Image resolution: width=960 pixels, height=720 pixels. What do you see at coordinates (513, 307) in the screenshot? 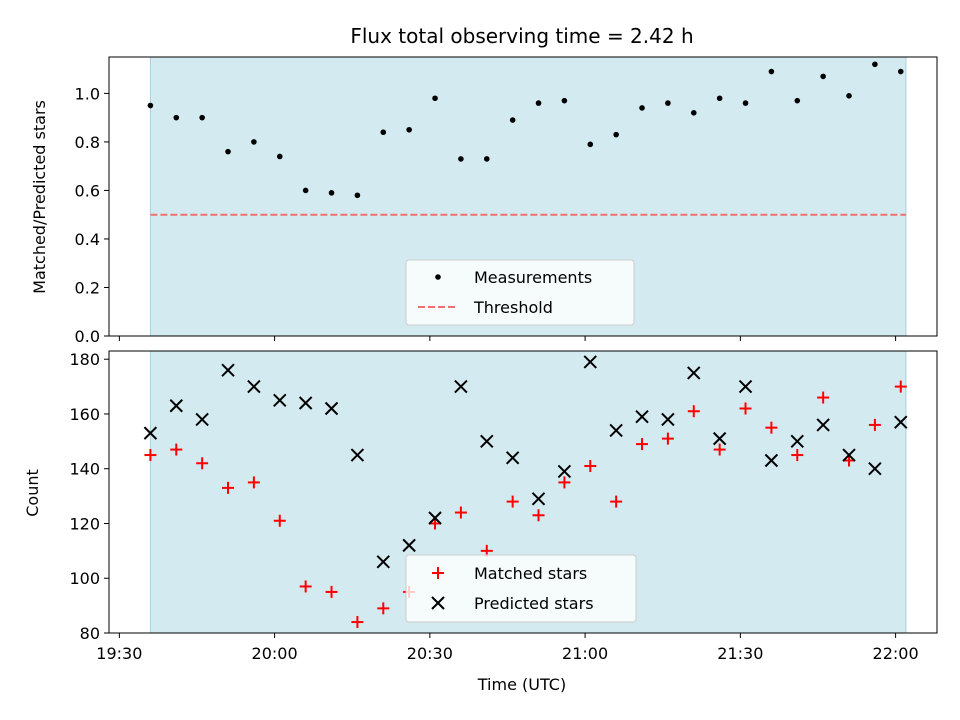
I see `legend-threshold-label: Threshold` at bounding box center [513, 307].